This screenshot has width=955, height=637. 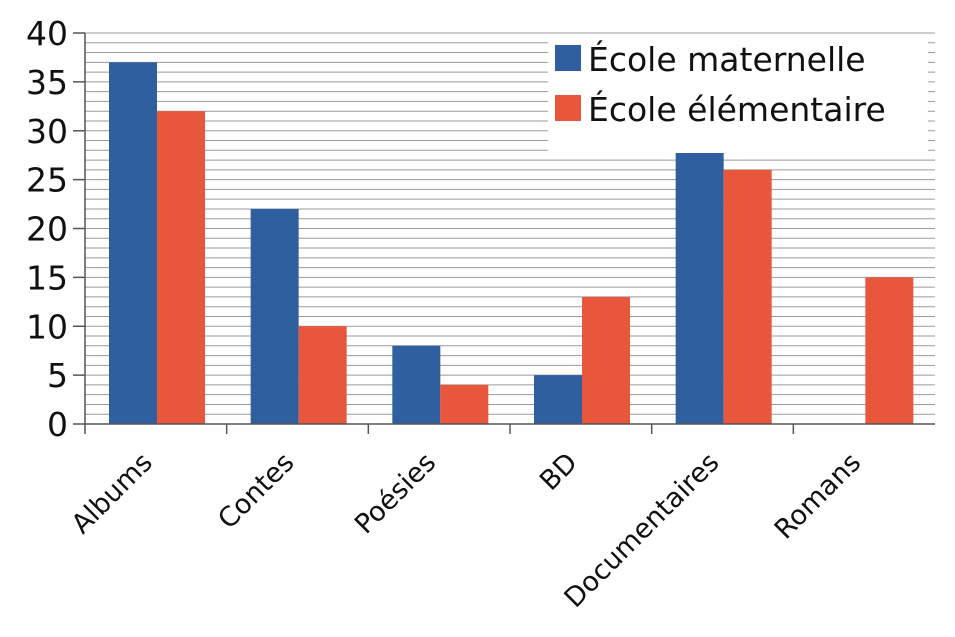 What do you see at coordinates (47, 180) in the screenshot?
I see `y-tick-label: 25` at bounding box center [47, 180].